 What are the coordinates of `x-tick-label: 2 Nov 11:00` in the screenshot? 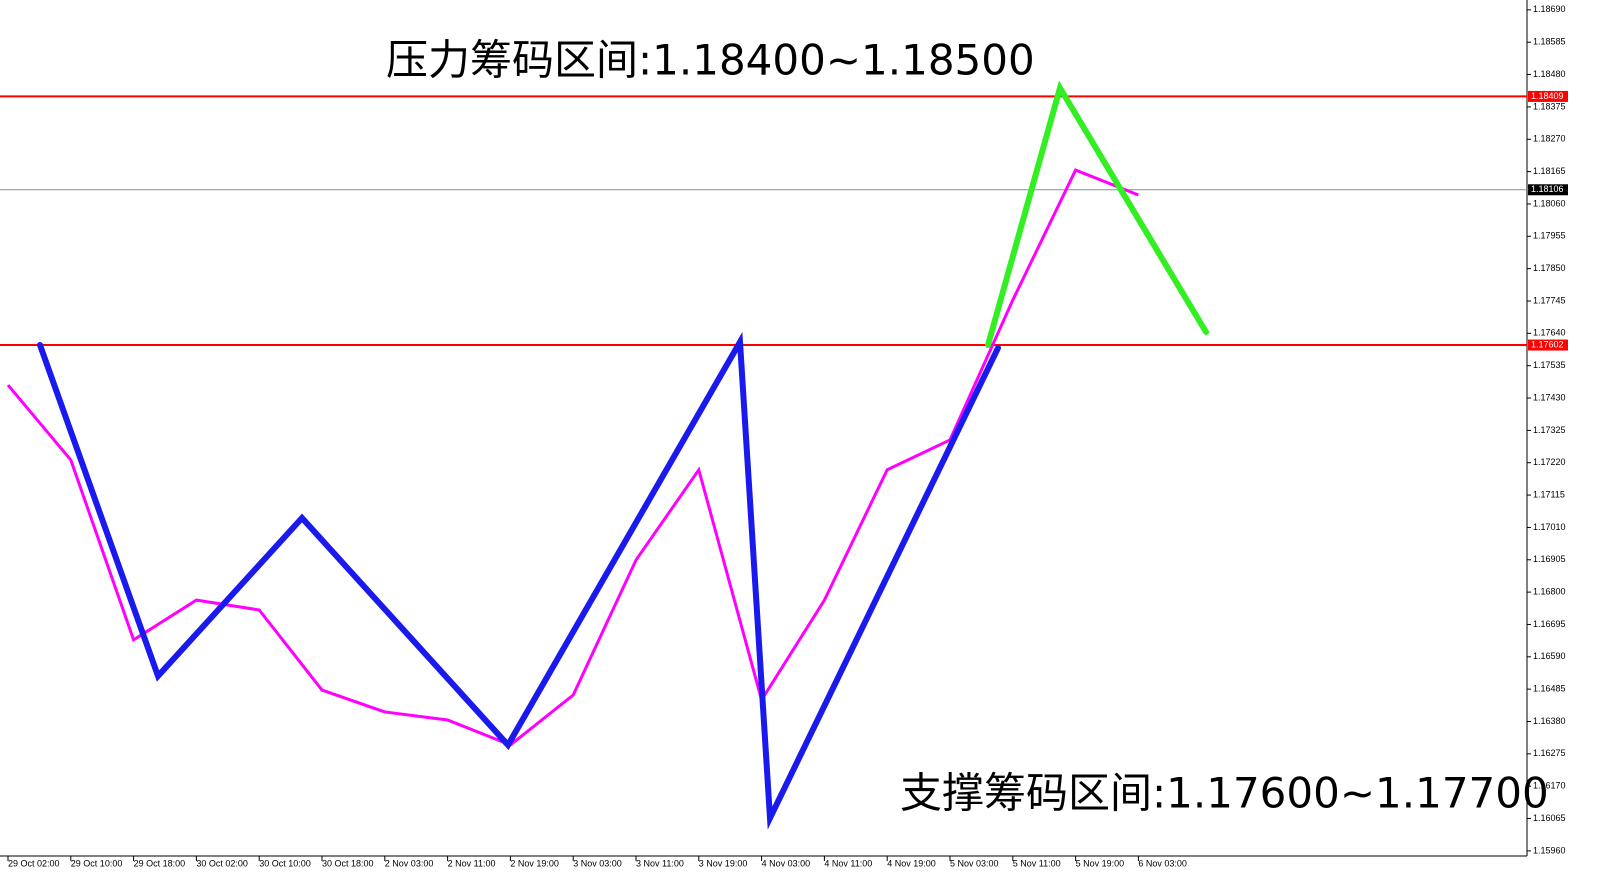 It's located at (472, 863).